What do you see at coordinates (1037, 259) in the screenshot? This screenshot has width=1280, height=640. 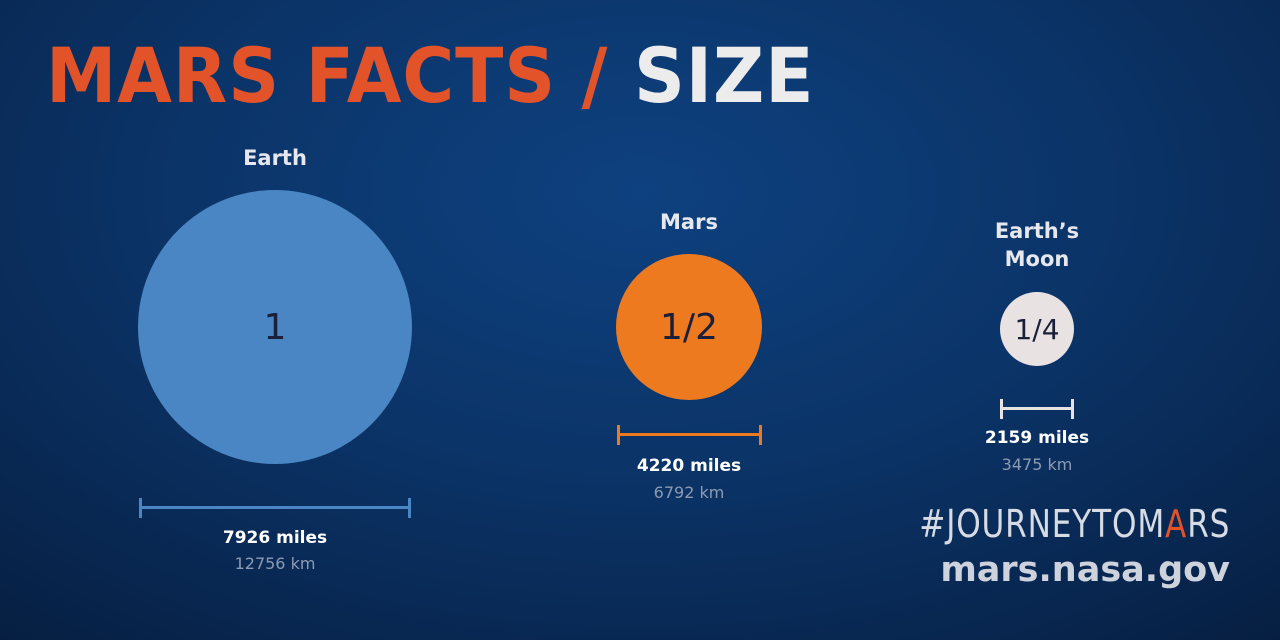 I see `moon-label-line2: Moon` at bounding box center [1037, 259].